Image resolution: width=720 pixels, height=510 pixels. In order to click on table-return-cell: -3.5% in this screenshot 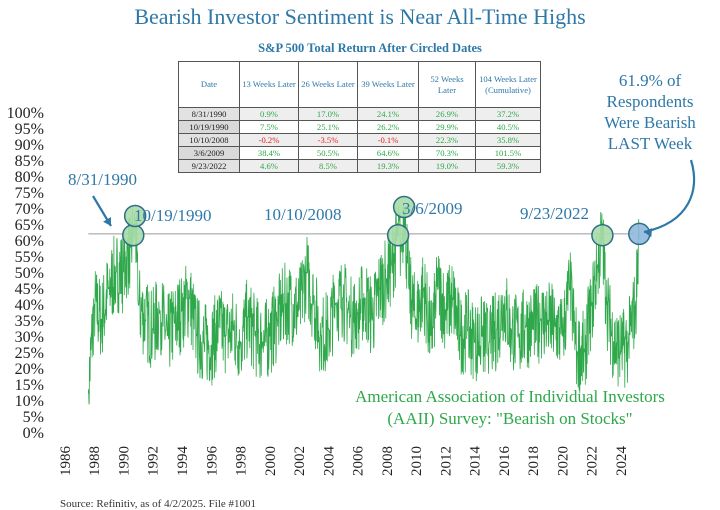, I will do `click(328, 140)`.